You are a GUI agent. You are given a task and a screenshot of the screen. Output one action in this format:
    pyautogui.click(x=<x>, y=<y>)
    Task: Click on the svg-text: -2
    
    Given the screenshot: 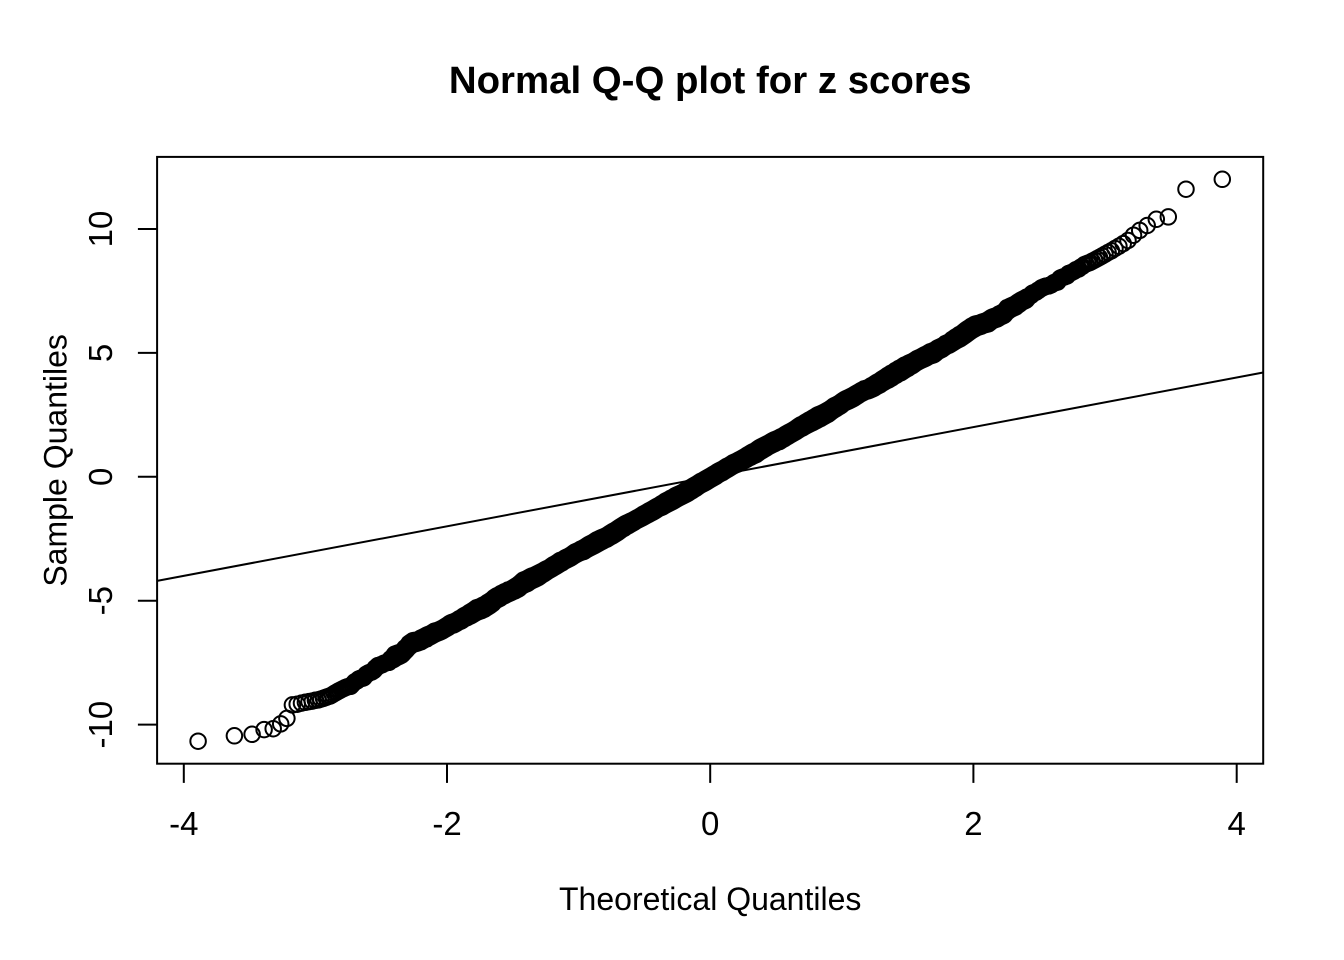 What is the action you would take?
    pyautogui.click(x=446, y=823)
    